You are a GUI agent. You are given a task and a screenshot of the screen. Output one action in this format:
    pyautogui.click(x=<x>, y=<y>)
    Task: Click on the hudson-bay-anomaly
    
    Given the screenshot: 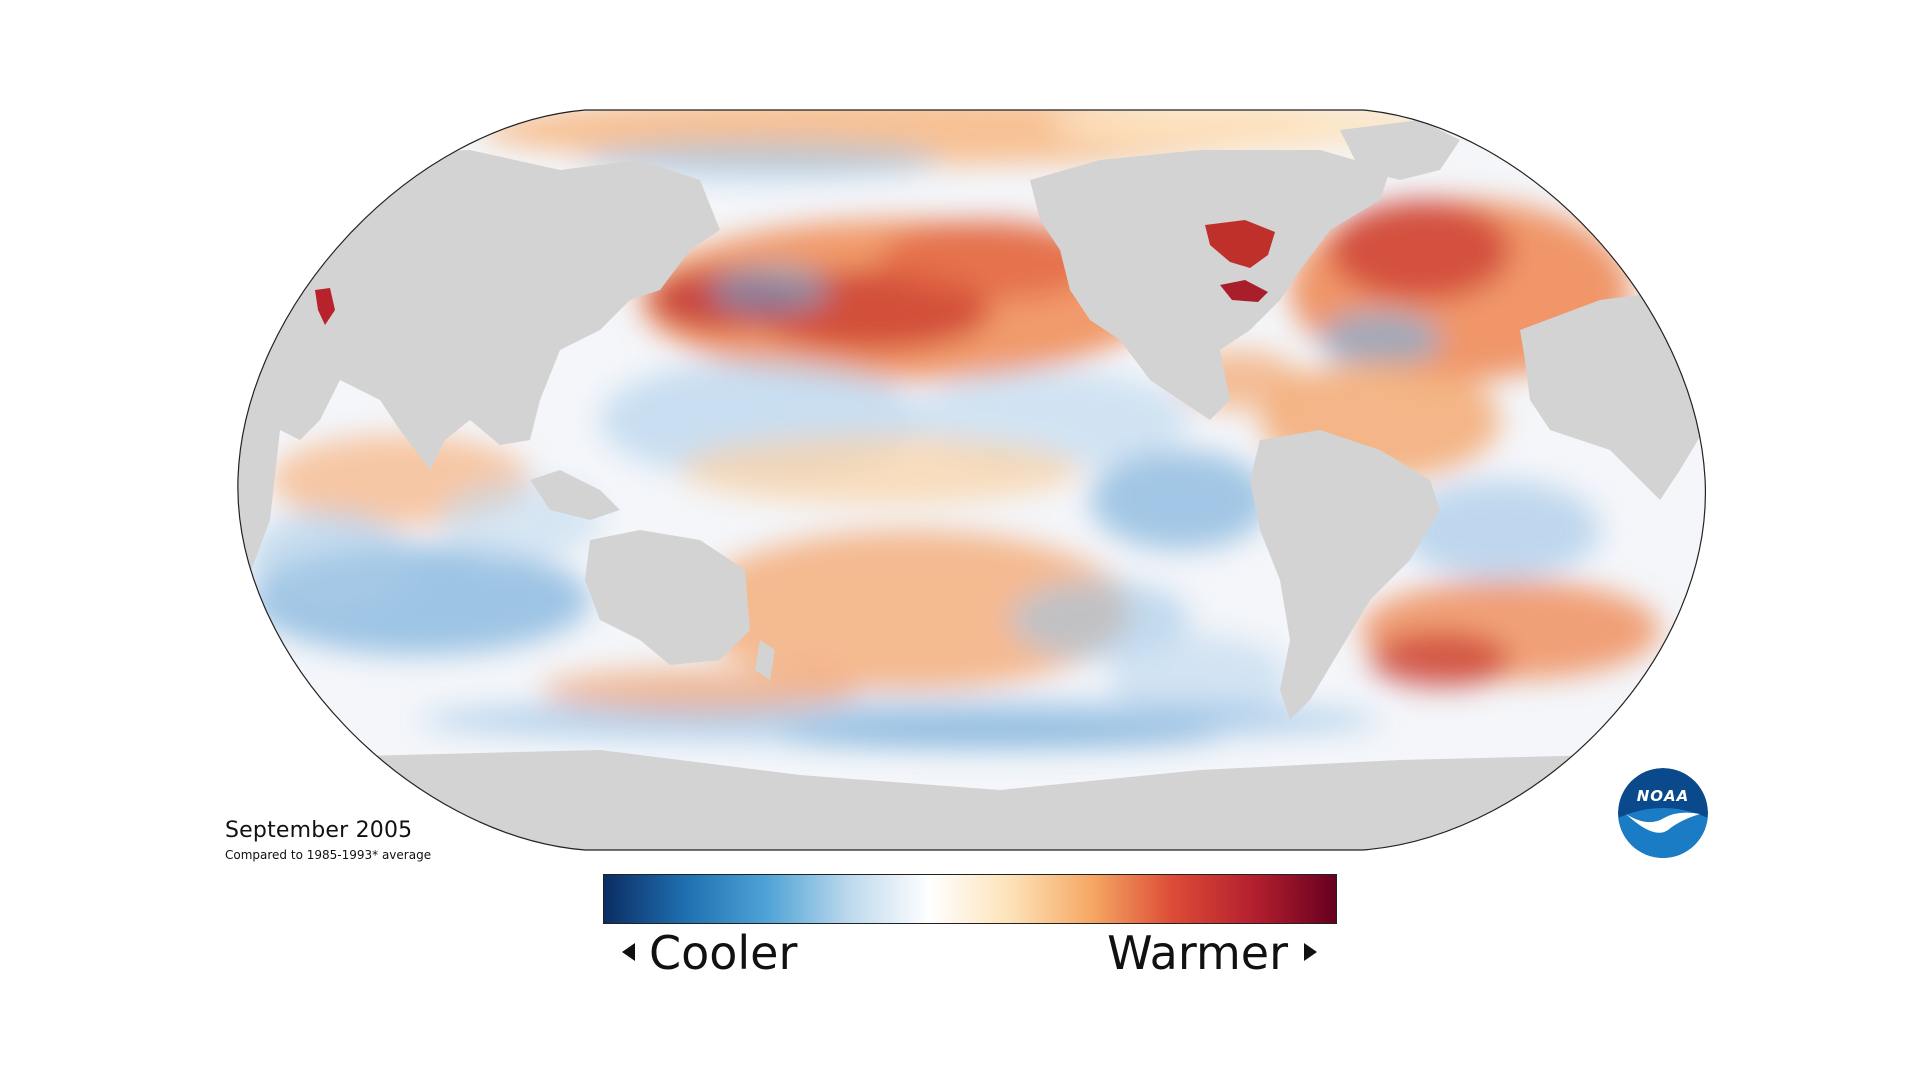 What is the action you would take?
    pyautogui.click(x=1240, y=244)
    